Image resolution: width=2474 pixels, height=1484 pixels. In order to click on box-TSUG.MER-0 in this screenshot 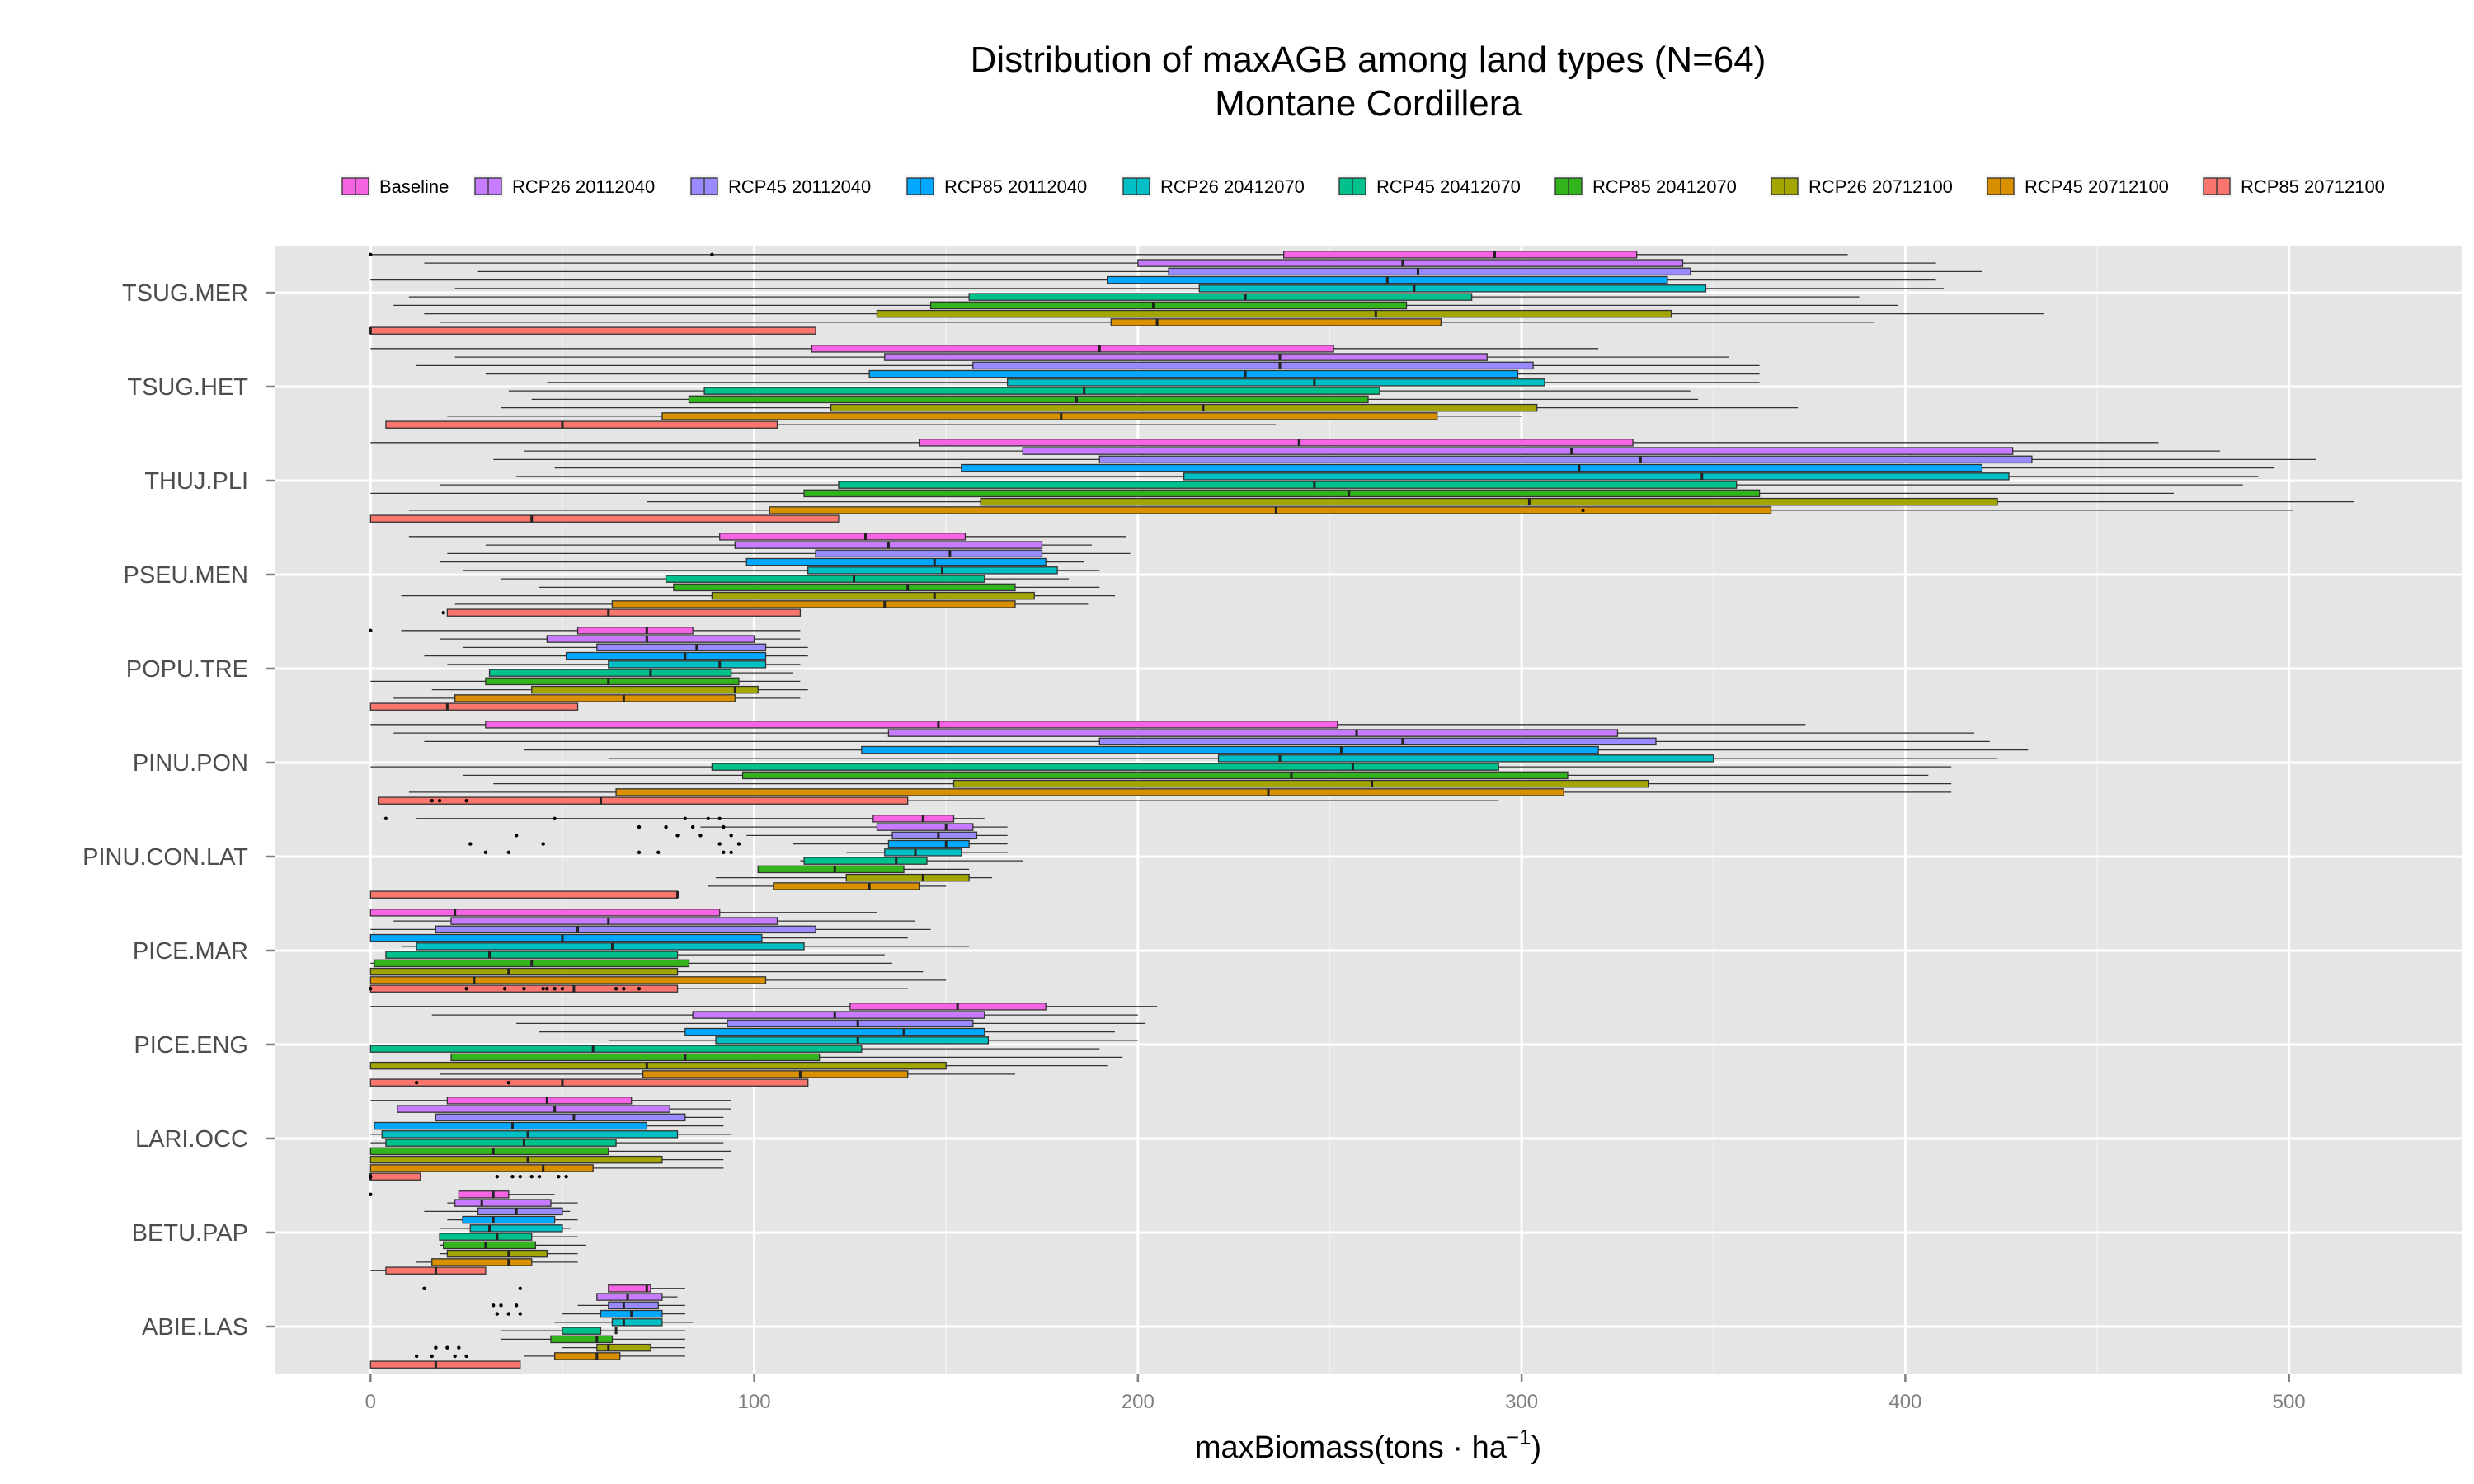, I will do `click(1109, 255)`.